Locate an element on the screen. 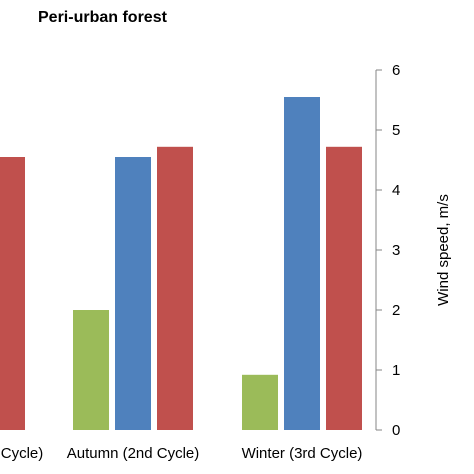 This screenshot has width=474, height=474. y-axis-label: Wind speed, m/s is located at coordinates (443, 250).